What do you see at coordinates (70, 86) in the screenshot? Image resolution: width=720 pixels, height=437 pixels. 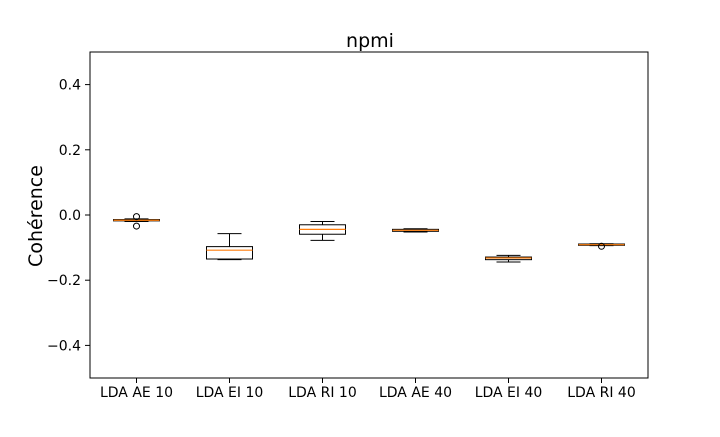 I see `y-tick-label: 0.4` at bounding box center [70, 86].